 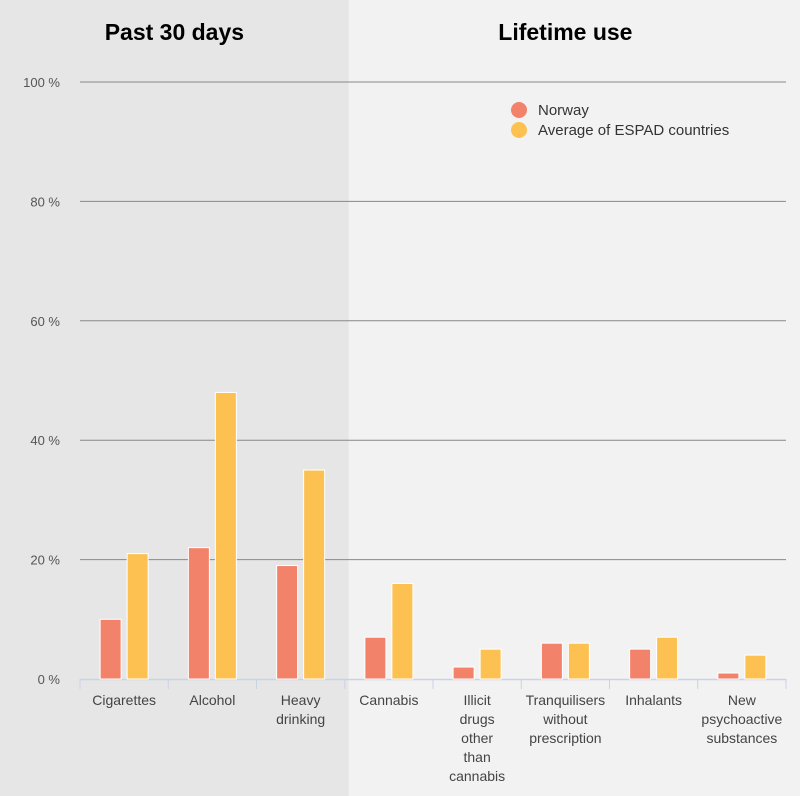 I want to click on x-category-label: cannabis, so click(x=477, y=776).